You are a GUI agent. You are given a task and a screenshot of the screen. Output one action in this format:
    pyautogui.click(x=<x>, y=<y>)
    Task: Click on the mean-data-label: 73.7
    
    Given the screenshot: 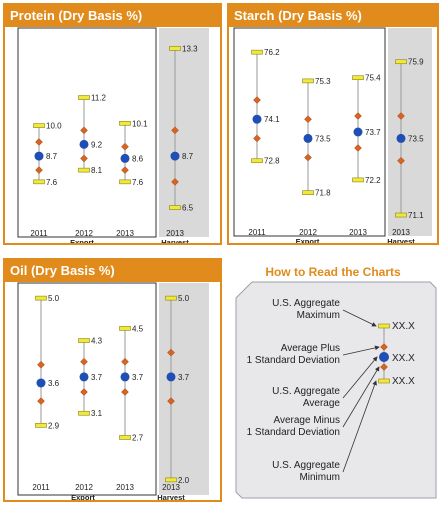 What is the action you would take?
    pyautogui.click(x=373, y=132)
    